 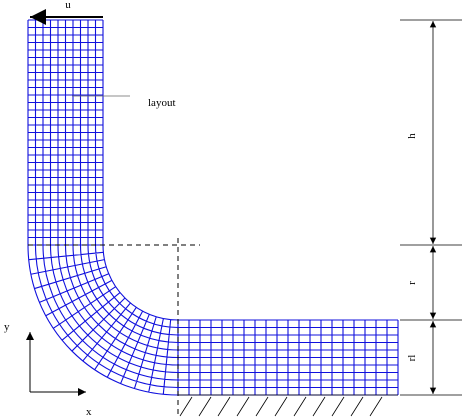 What do you see at coordinates (288, 357) in the screenshot?
I see `horizontal-mesh` at bounding box center [288, 357].